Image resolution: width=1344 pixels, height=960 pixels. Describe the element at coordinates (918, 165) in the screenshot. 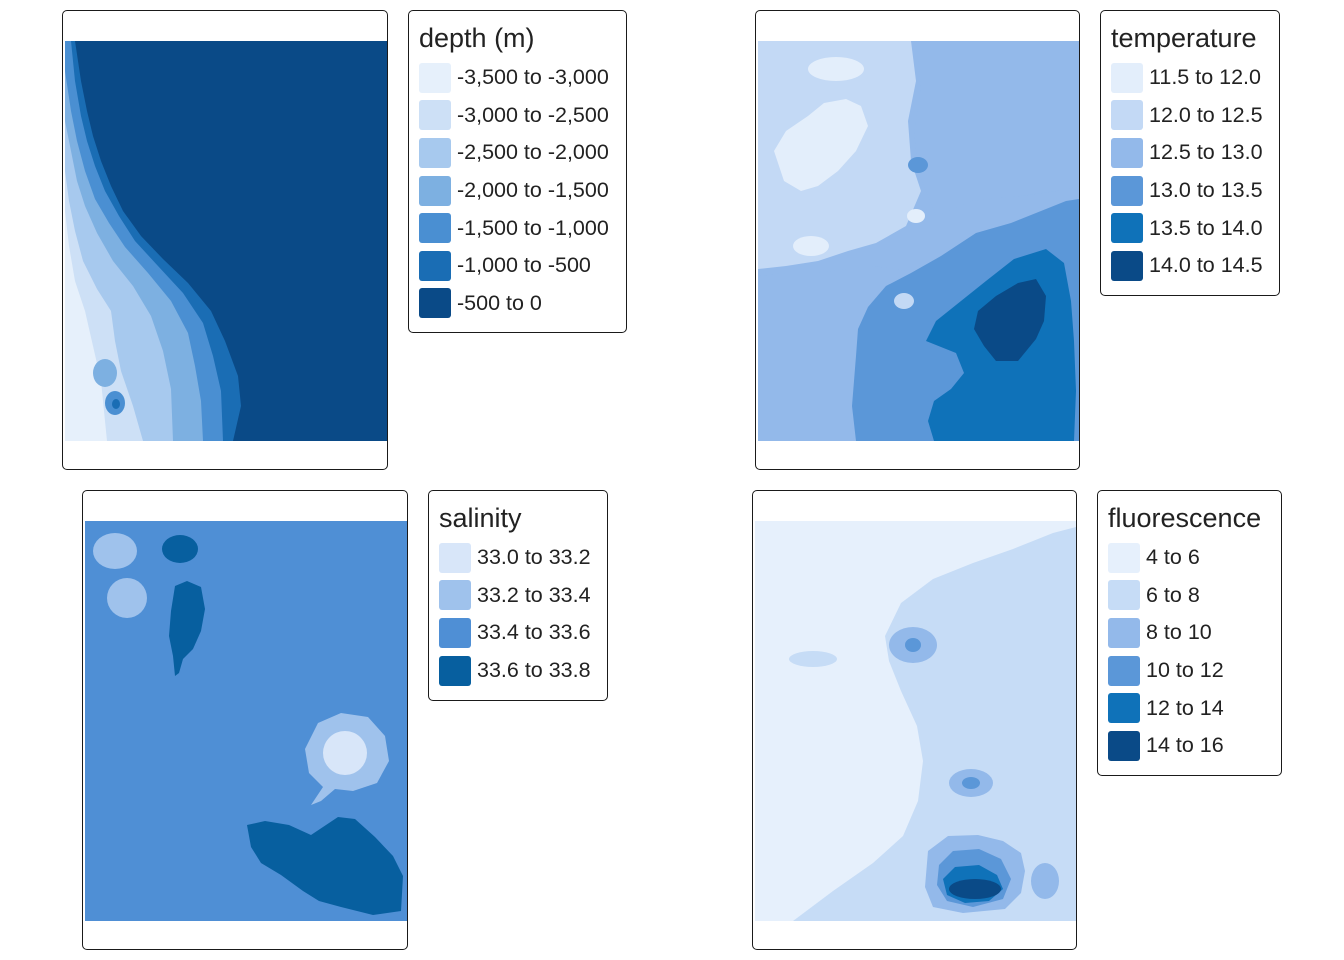

I see `temperature-warm-spot` at that location.